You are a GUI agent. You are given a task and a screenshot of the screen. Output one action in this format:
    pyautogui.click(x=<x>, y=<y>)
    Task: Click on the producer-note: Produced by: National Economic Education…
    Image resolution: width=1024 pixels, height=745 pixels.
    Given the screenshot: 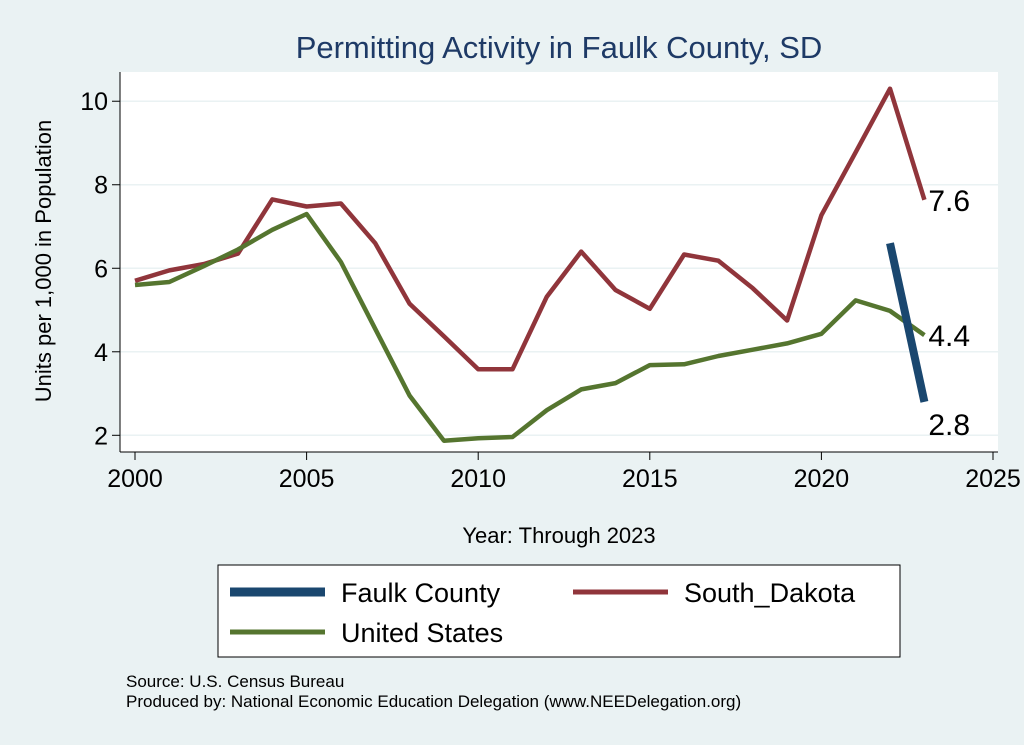 What is the action you would take?
    pyautogui.click(x=434, y=701)
    